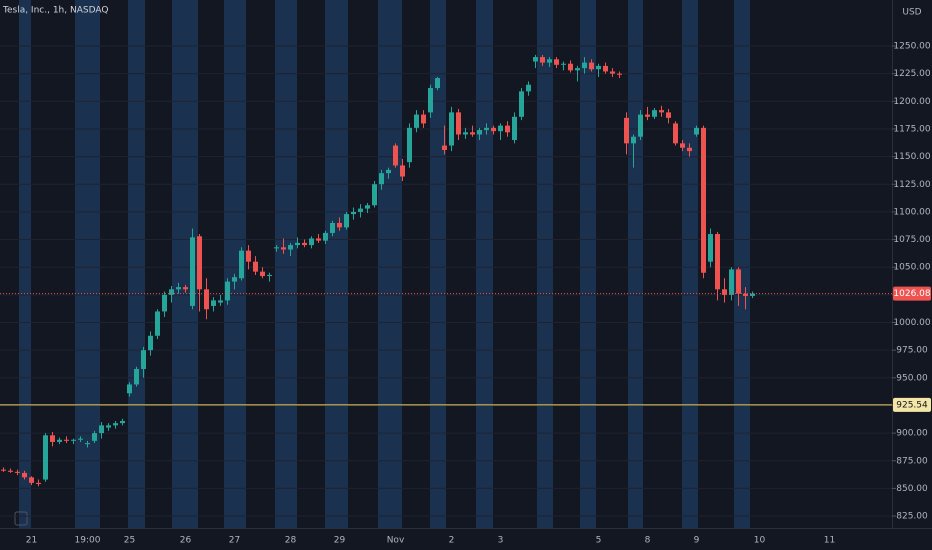  I want to click on x-tick-label: Nov, so click(396, 541).